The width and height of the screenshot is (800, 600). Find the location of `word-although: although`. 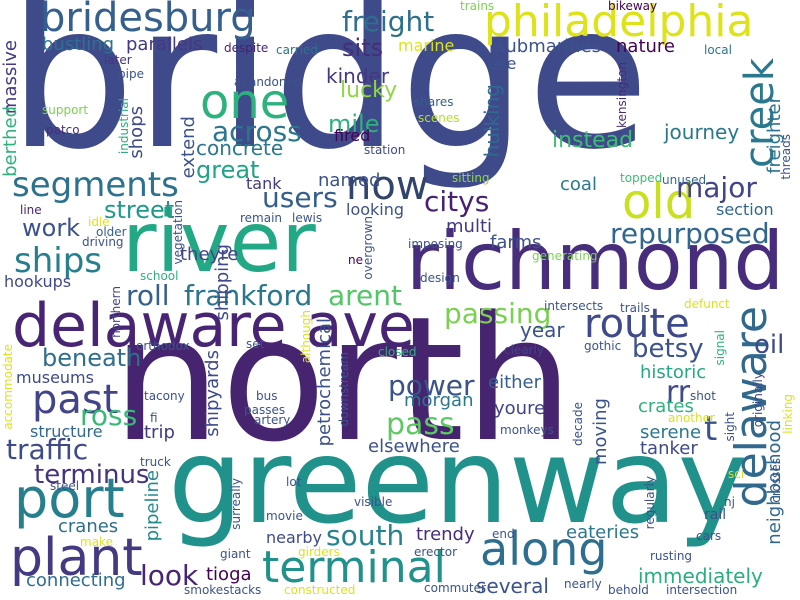

word-although: although is located at coordinates (306, 337).